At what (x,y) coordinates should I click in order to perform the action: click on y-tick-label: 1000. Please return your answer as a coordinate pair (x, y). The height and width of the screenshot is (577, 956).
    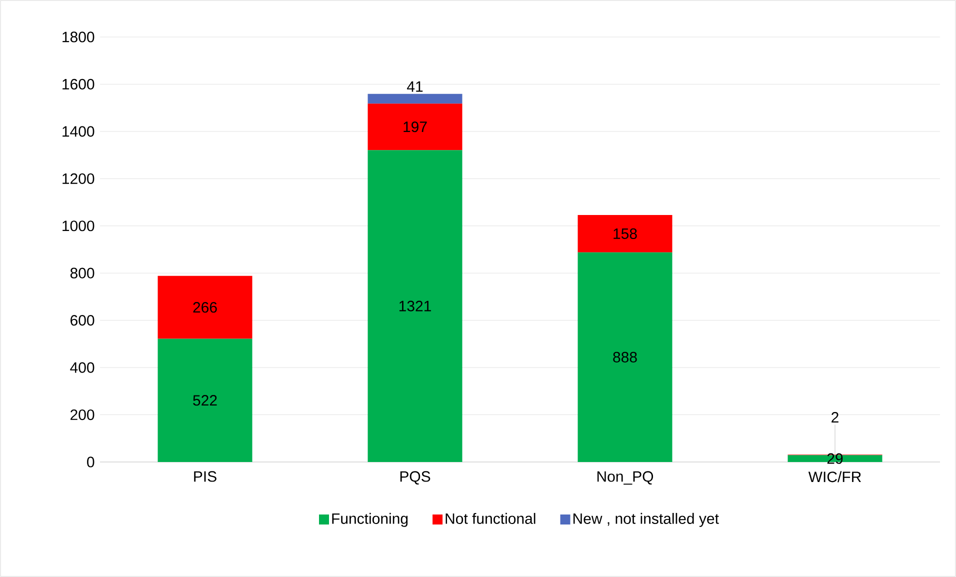
    Looking at the image, I should click on (78, 226).